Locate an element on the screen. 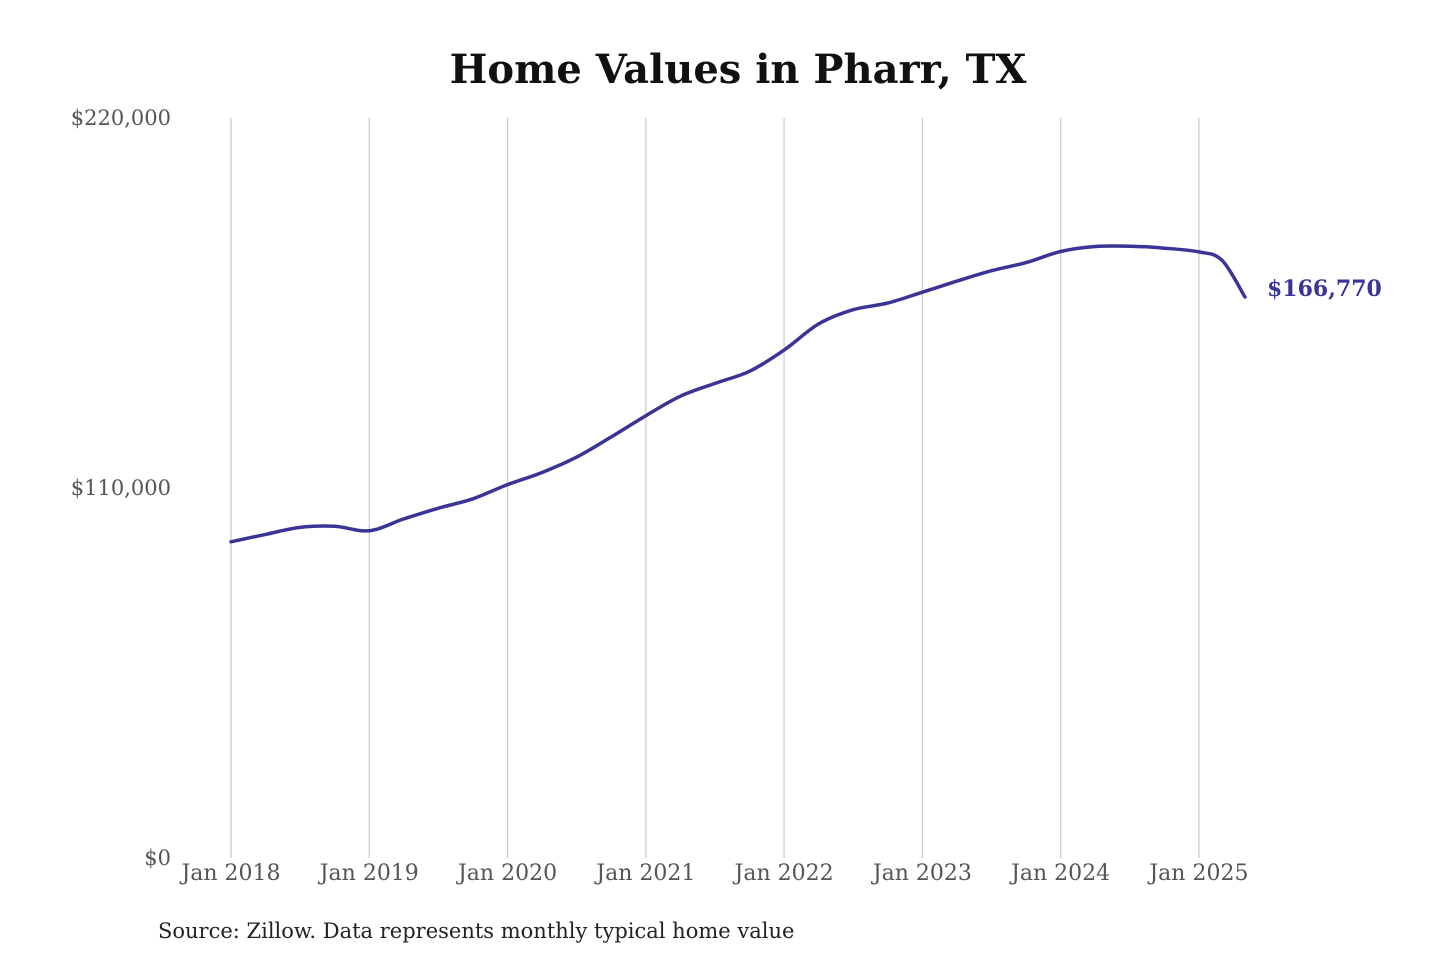 The height and width of the screenshot is (960, 1440). x-tick-label: Jan 2018 is located at coordinates (229, 873).